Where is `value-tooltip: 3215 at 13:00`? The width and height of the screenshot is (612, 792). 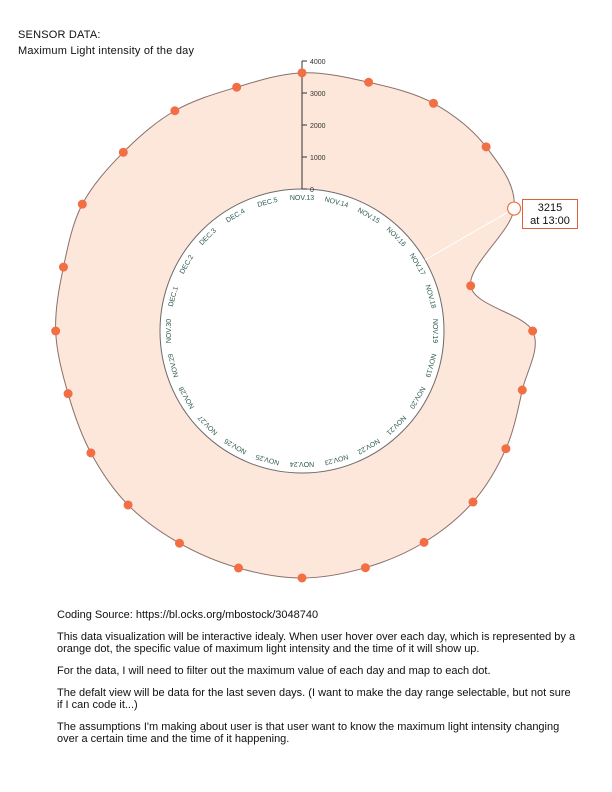 value-tooltip: 3215 at 13:00 is located at coordinates (550, 214).